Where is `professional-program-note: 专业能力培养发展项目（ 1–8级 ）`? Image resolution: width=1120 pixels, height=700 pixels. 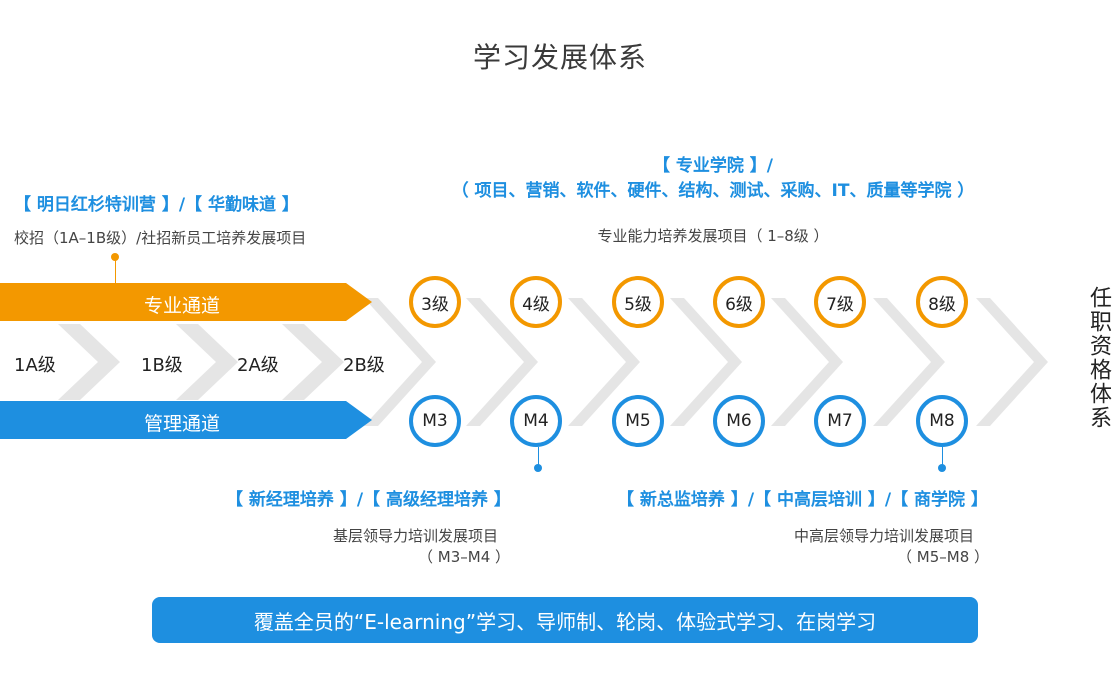 professional-program-note: 专业能力培养发展项目（ 1–8级 ） is located at coordinates (713, 236).